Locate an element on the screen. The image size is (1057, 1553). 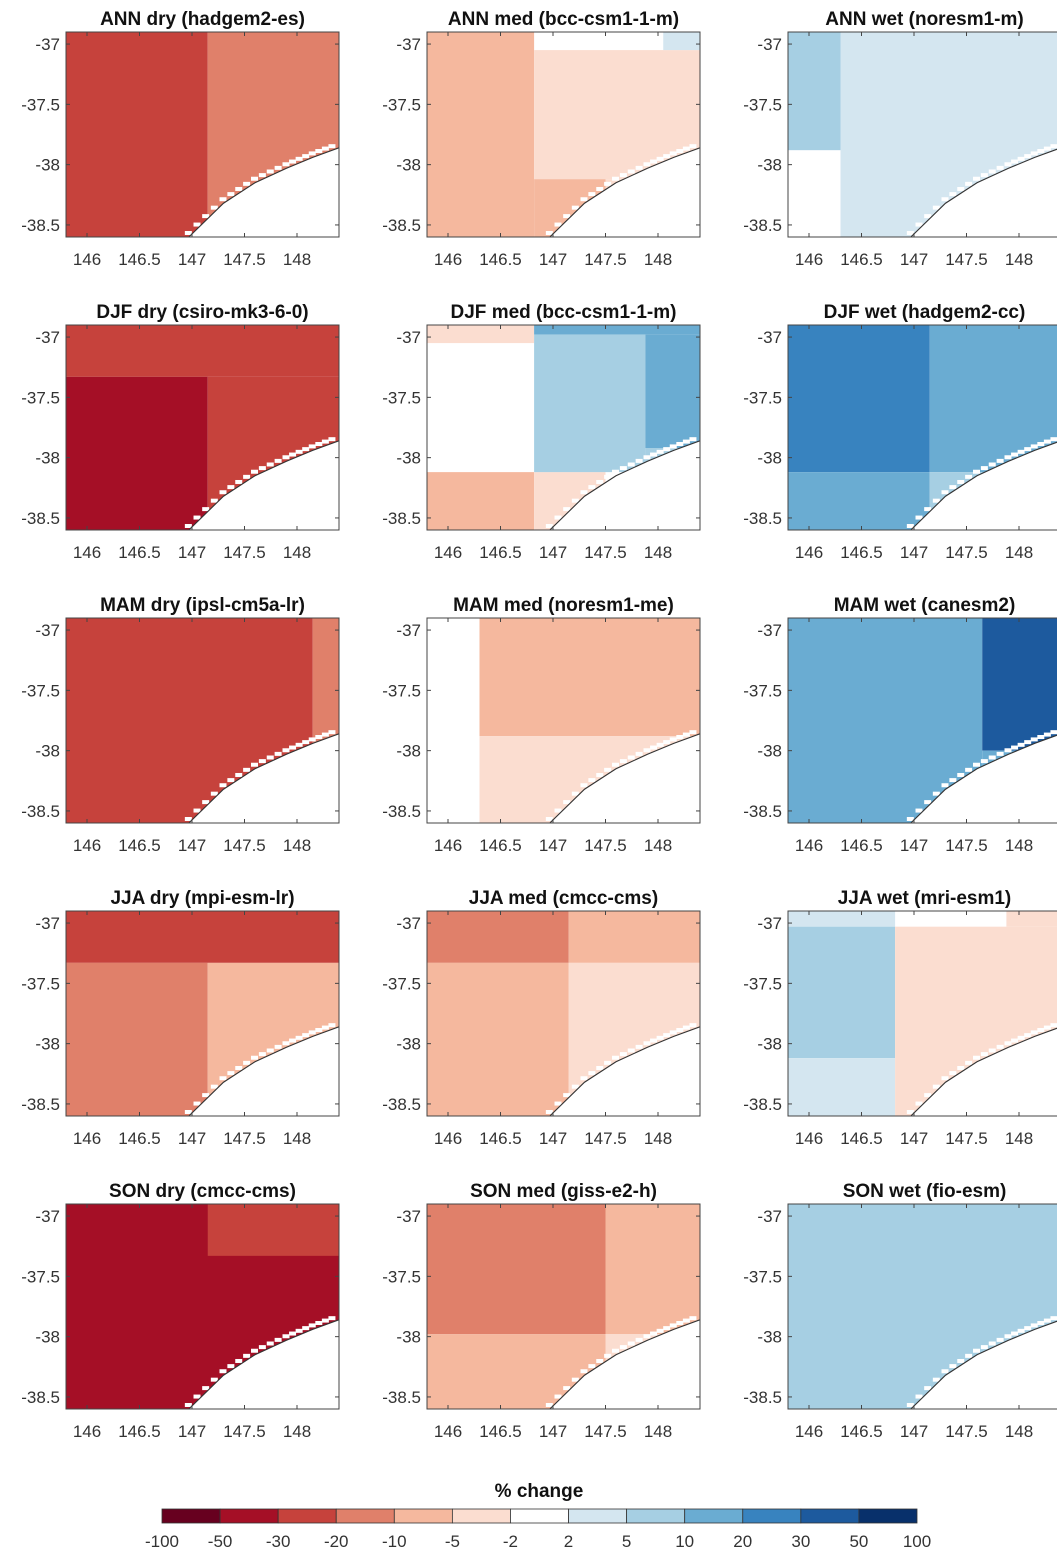
y-tick-label: -38.5 is located at coordinates (40, 225).